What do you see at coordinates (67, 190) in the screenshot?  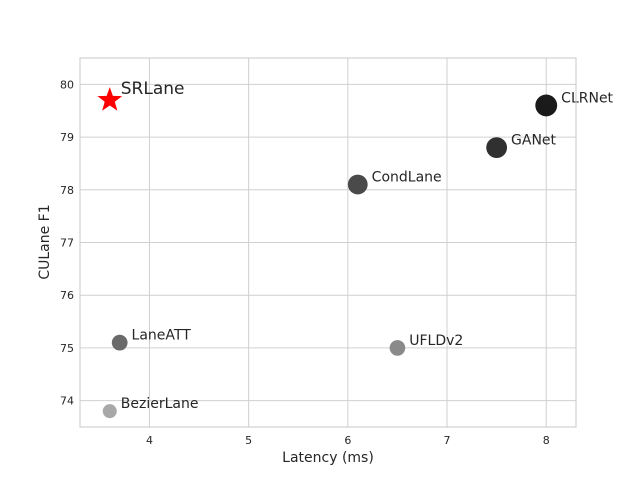 I see `y-tick-label: 78` at bounding box center [67, 190].